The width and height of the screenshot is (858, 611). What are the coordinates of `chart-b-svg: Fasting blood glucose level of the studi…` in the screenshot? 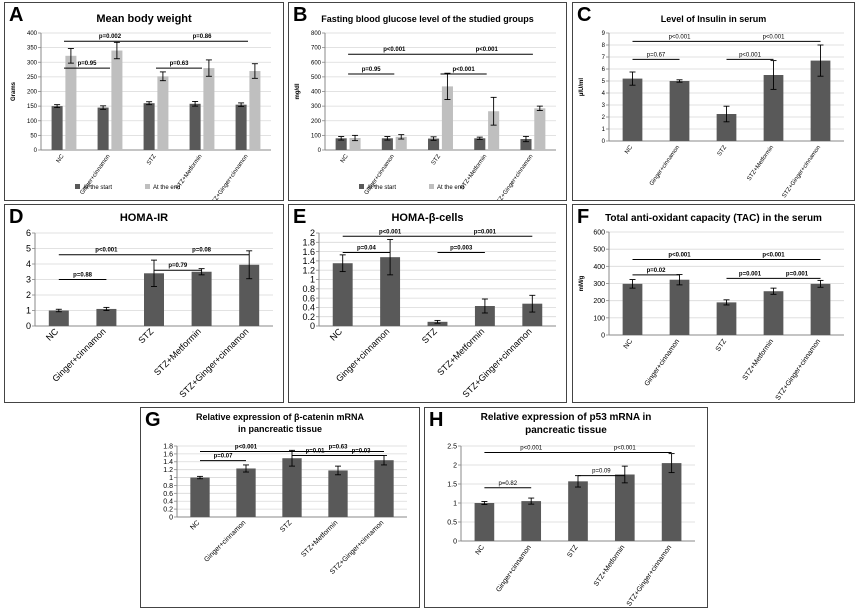 It's located at (425, 107).